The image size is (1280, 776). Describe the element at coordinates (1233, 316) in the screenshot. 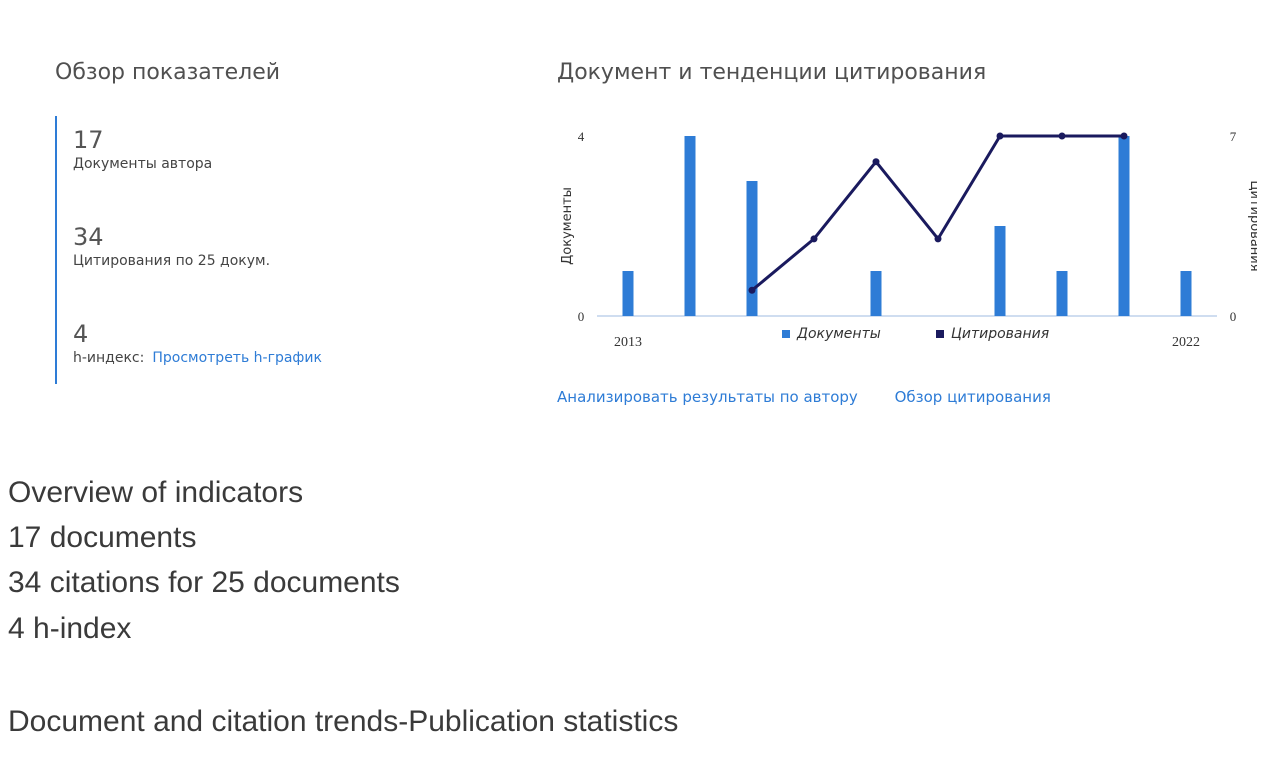

I see `y-right-tick-label: 0` at that location.